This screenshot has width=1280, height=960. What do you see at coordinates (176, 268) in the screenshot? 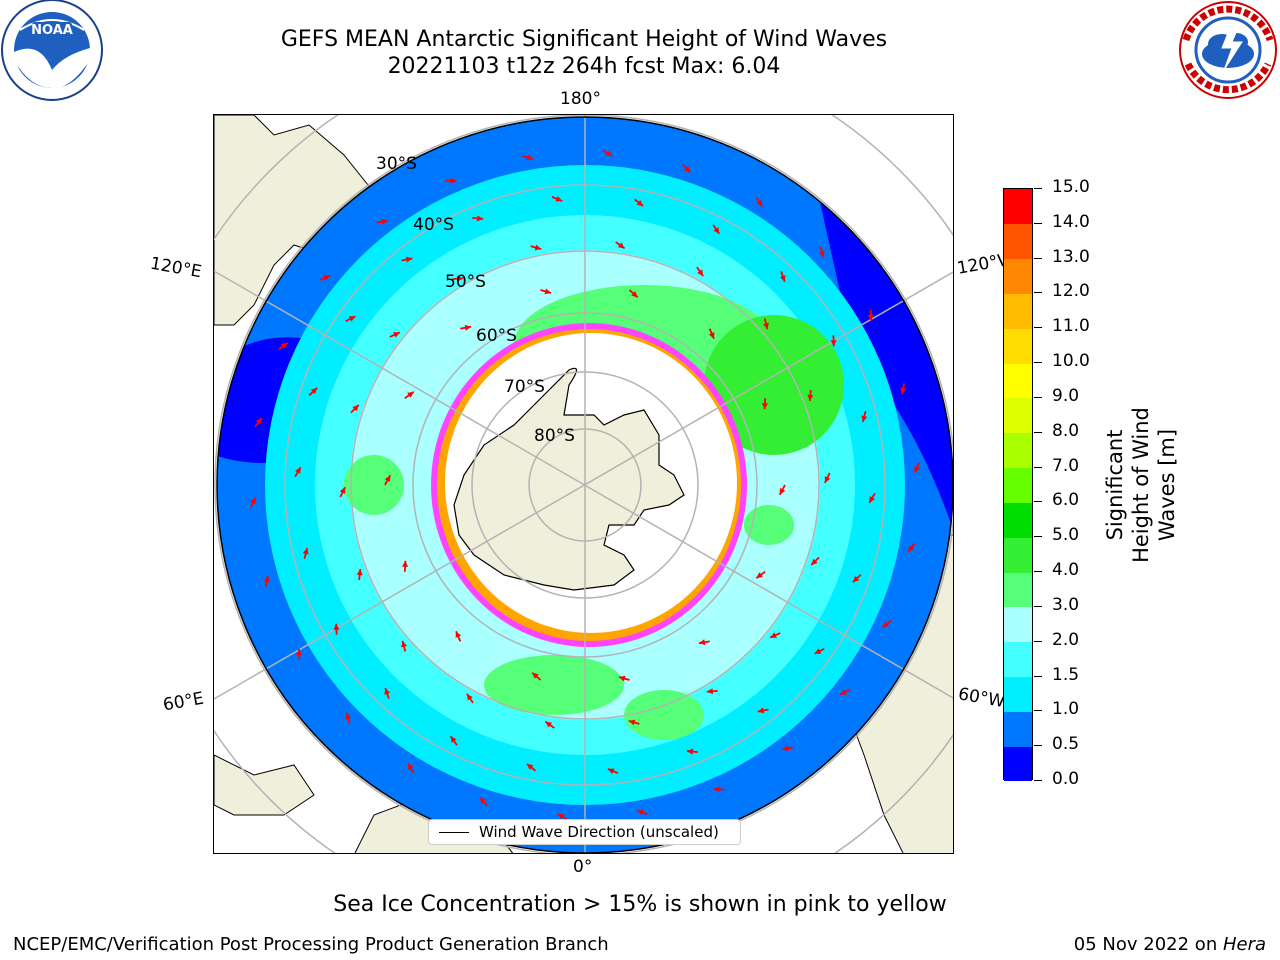
I see `lon-label-120e: 120°E` at bounding box center [176, 268].